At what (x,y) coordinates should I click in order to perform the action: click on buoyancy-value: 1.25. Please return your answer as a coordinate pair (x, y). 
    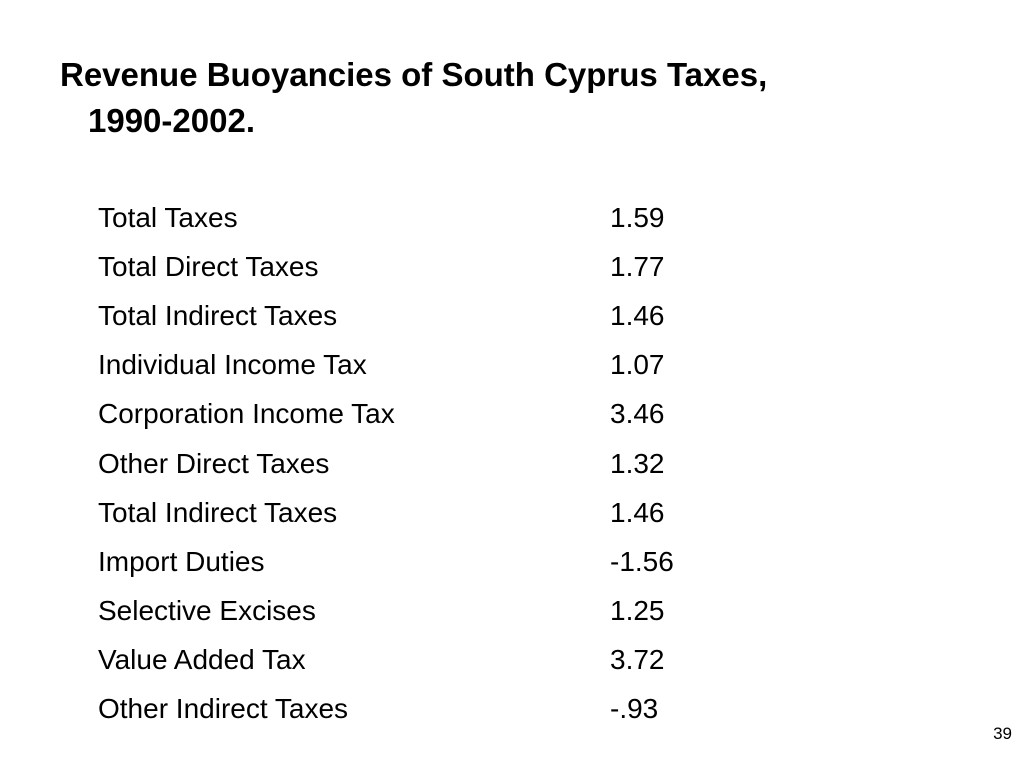
    Looking at the image, I should click on (637, 611).